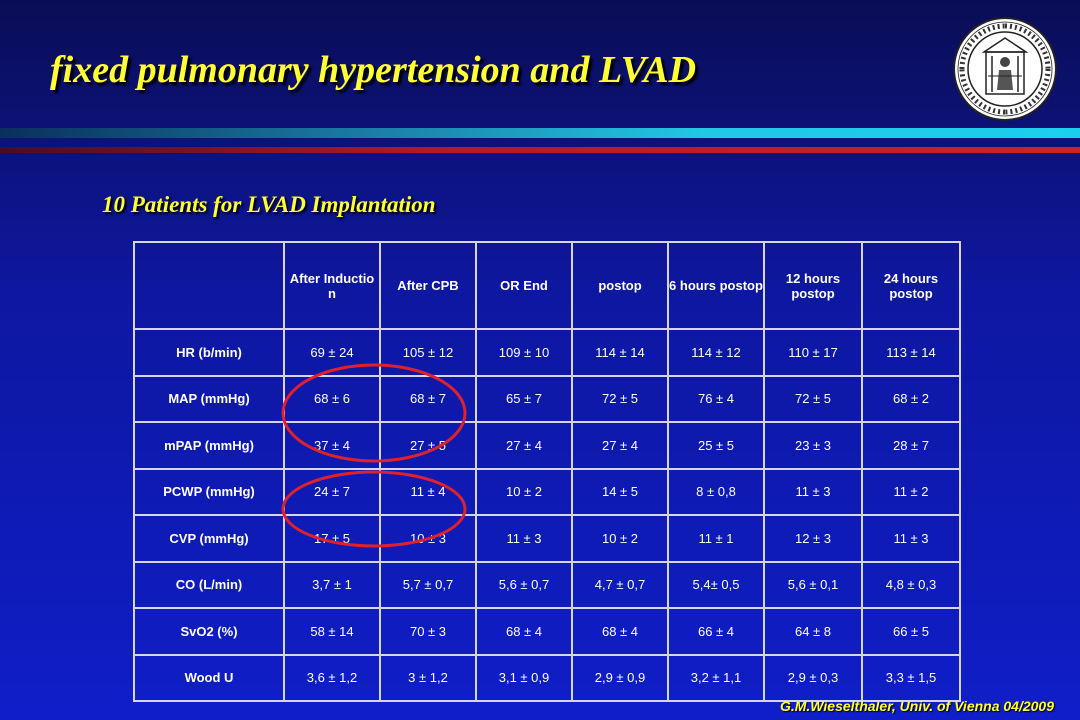  I want to click on table-cell: 23 ± 3, so click(813, 445).